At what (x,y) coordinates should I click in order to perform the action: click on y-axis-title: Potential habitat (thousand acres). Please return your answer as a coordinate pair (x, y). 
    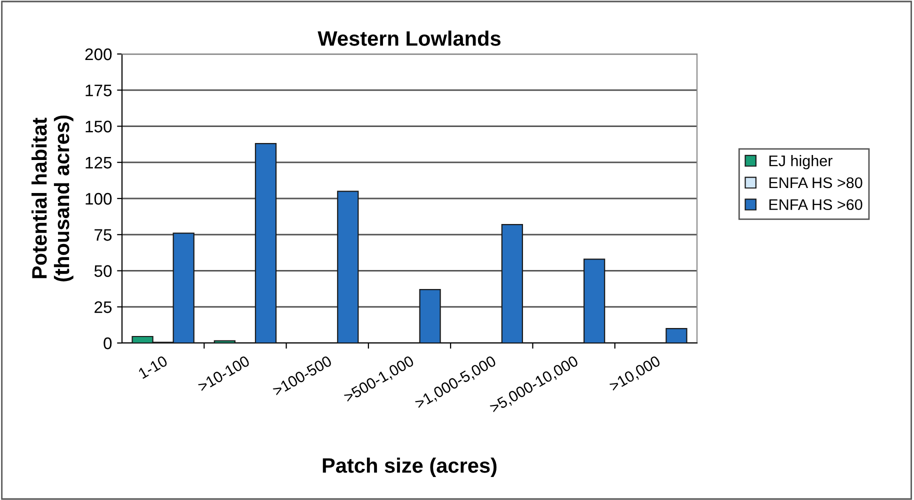
    Looking at the image, I should click on (53, 199).